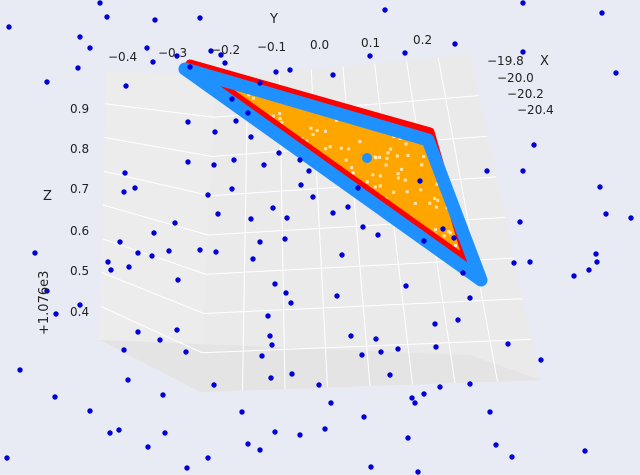 The width and height of the screenshot is (640, 475). What do you see at coordinates (79, 271) in the screenshot?
I see `z-tick-label: 0.5` at bounding box center [79, 271].